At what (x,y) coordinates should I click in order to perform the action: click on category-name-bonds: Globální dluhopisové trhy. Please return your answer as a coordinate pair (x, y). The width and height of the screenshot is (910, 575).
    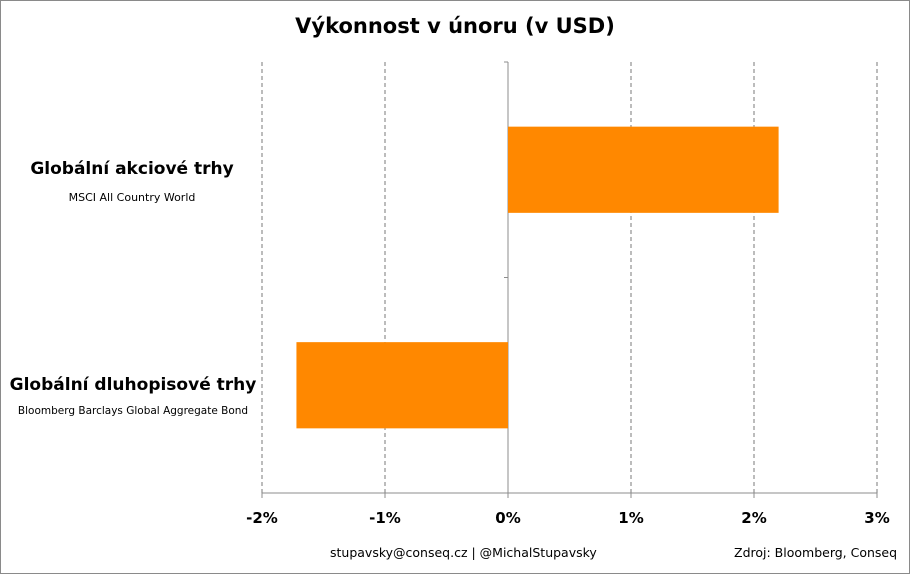
    Looking at the image, I should click on (133, 385).